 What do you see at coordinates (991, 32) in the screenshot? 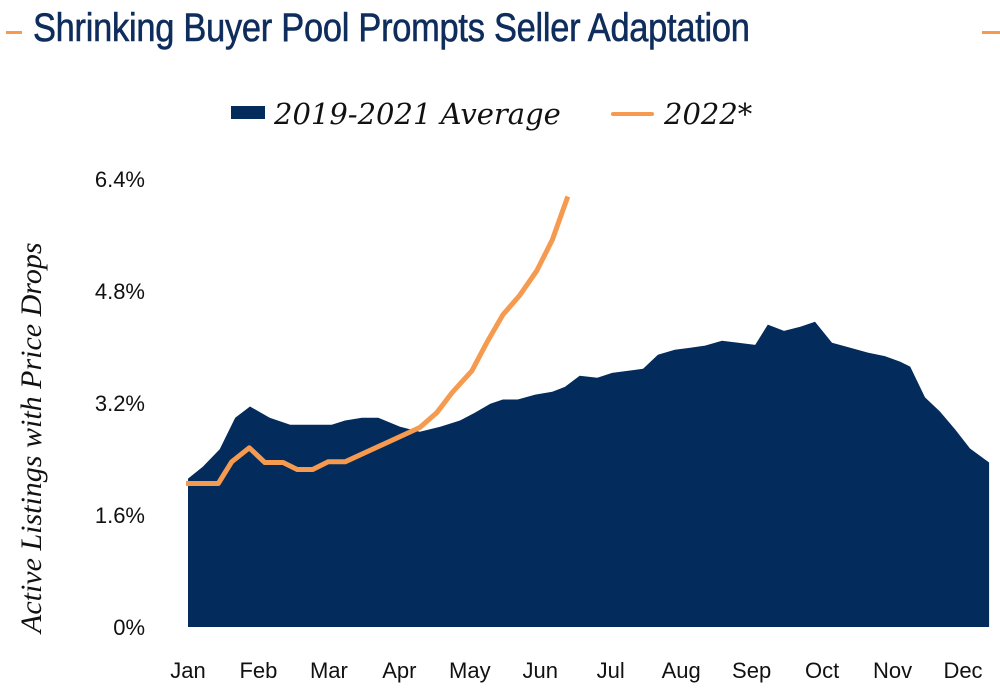
I see `title-right-dash` at bounding box center [991, 32].